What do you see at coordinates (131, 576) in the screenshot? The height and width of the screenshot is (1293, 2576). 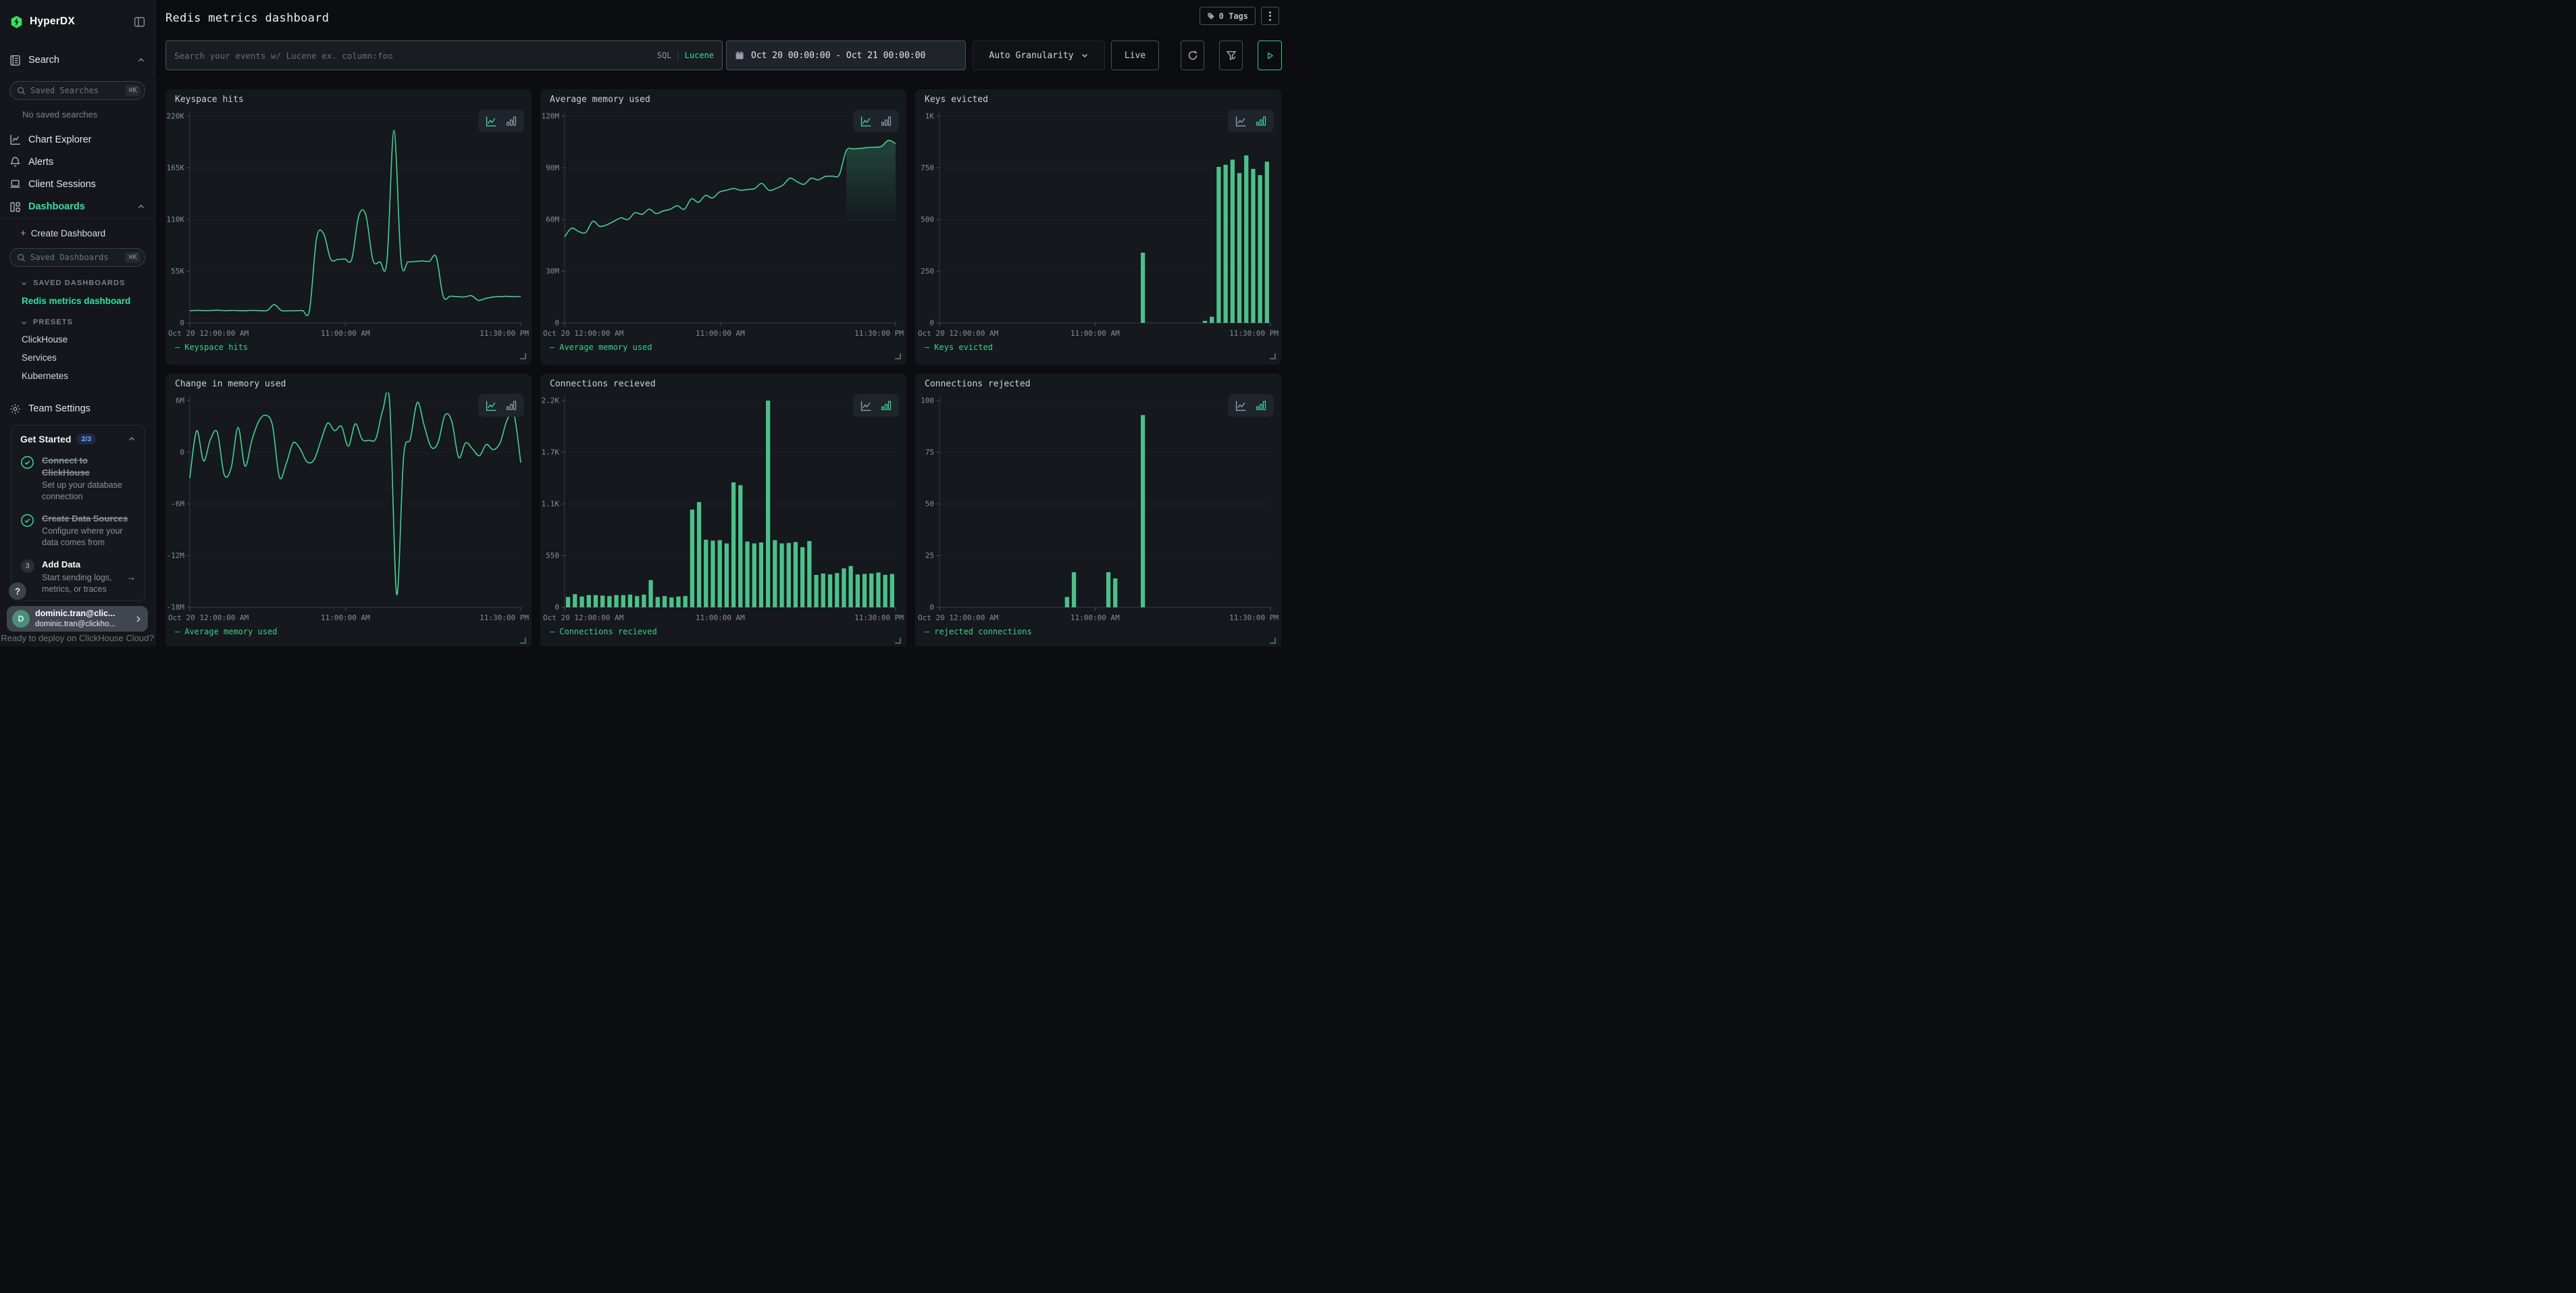 I see `arrow-right-icon: →` at bounding box center [131, 576].